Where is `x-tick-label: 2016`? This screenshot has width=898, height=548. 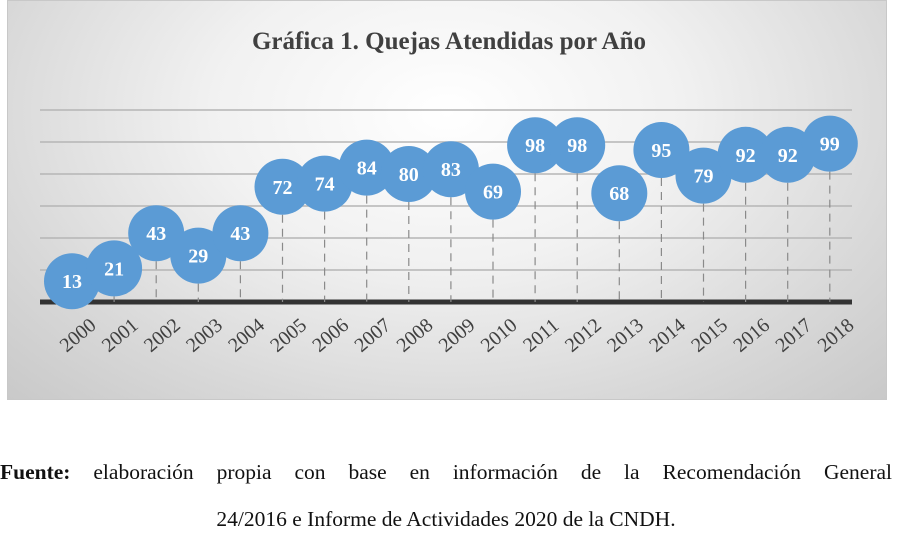
x-tick-label: 2016 is located at coordinates (751, 335).